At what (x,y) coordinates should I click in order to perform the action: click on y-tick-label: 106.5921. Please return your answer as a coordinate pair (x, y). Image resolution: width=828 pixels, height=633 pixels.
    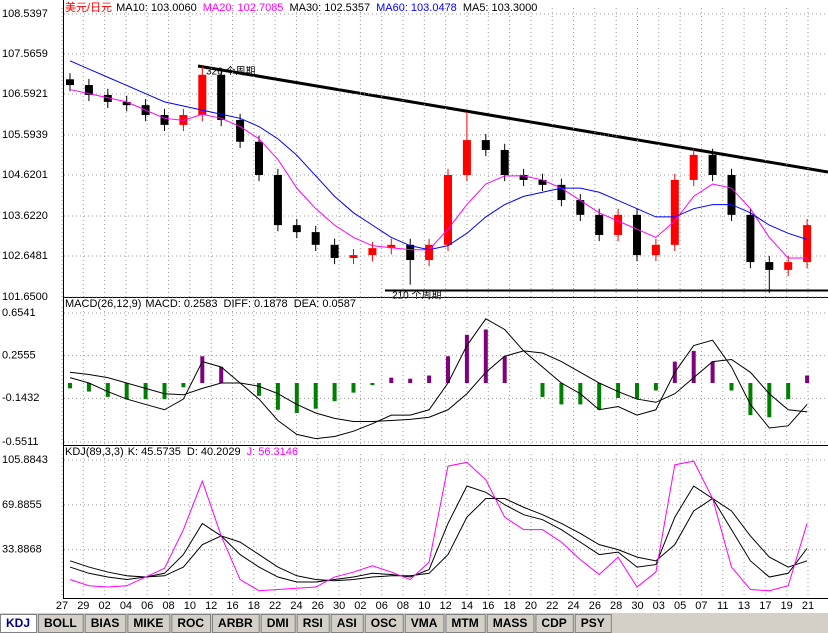
    Looking at the image, I should click on (25, 94).